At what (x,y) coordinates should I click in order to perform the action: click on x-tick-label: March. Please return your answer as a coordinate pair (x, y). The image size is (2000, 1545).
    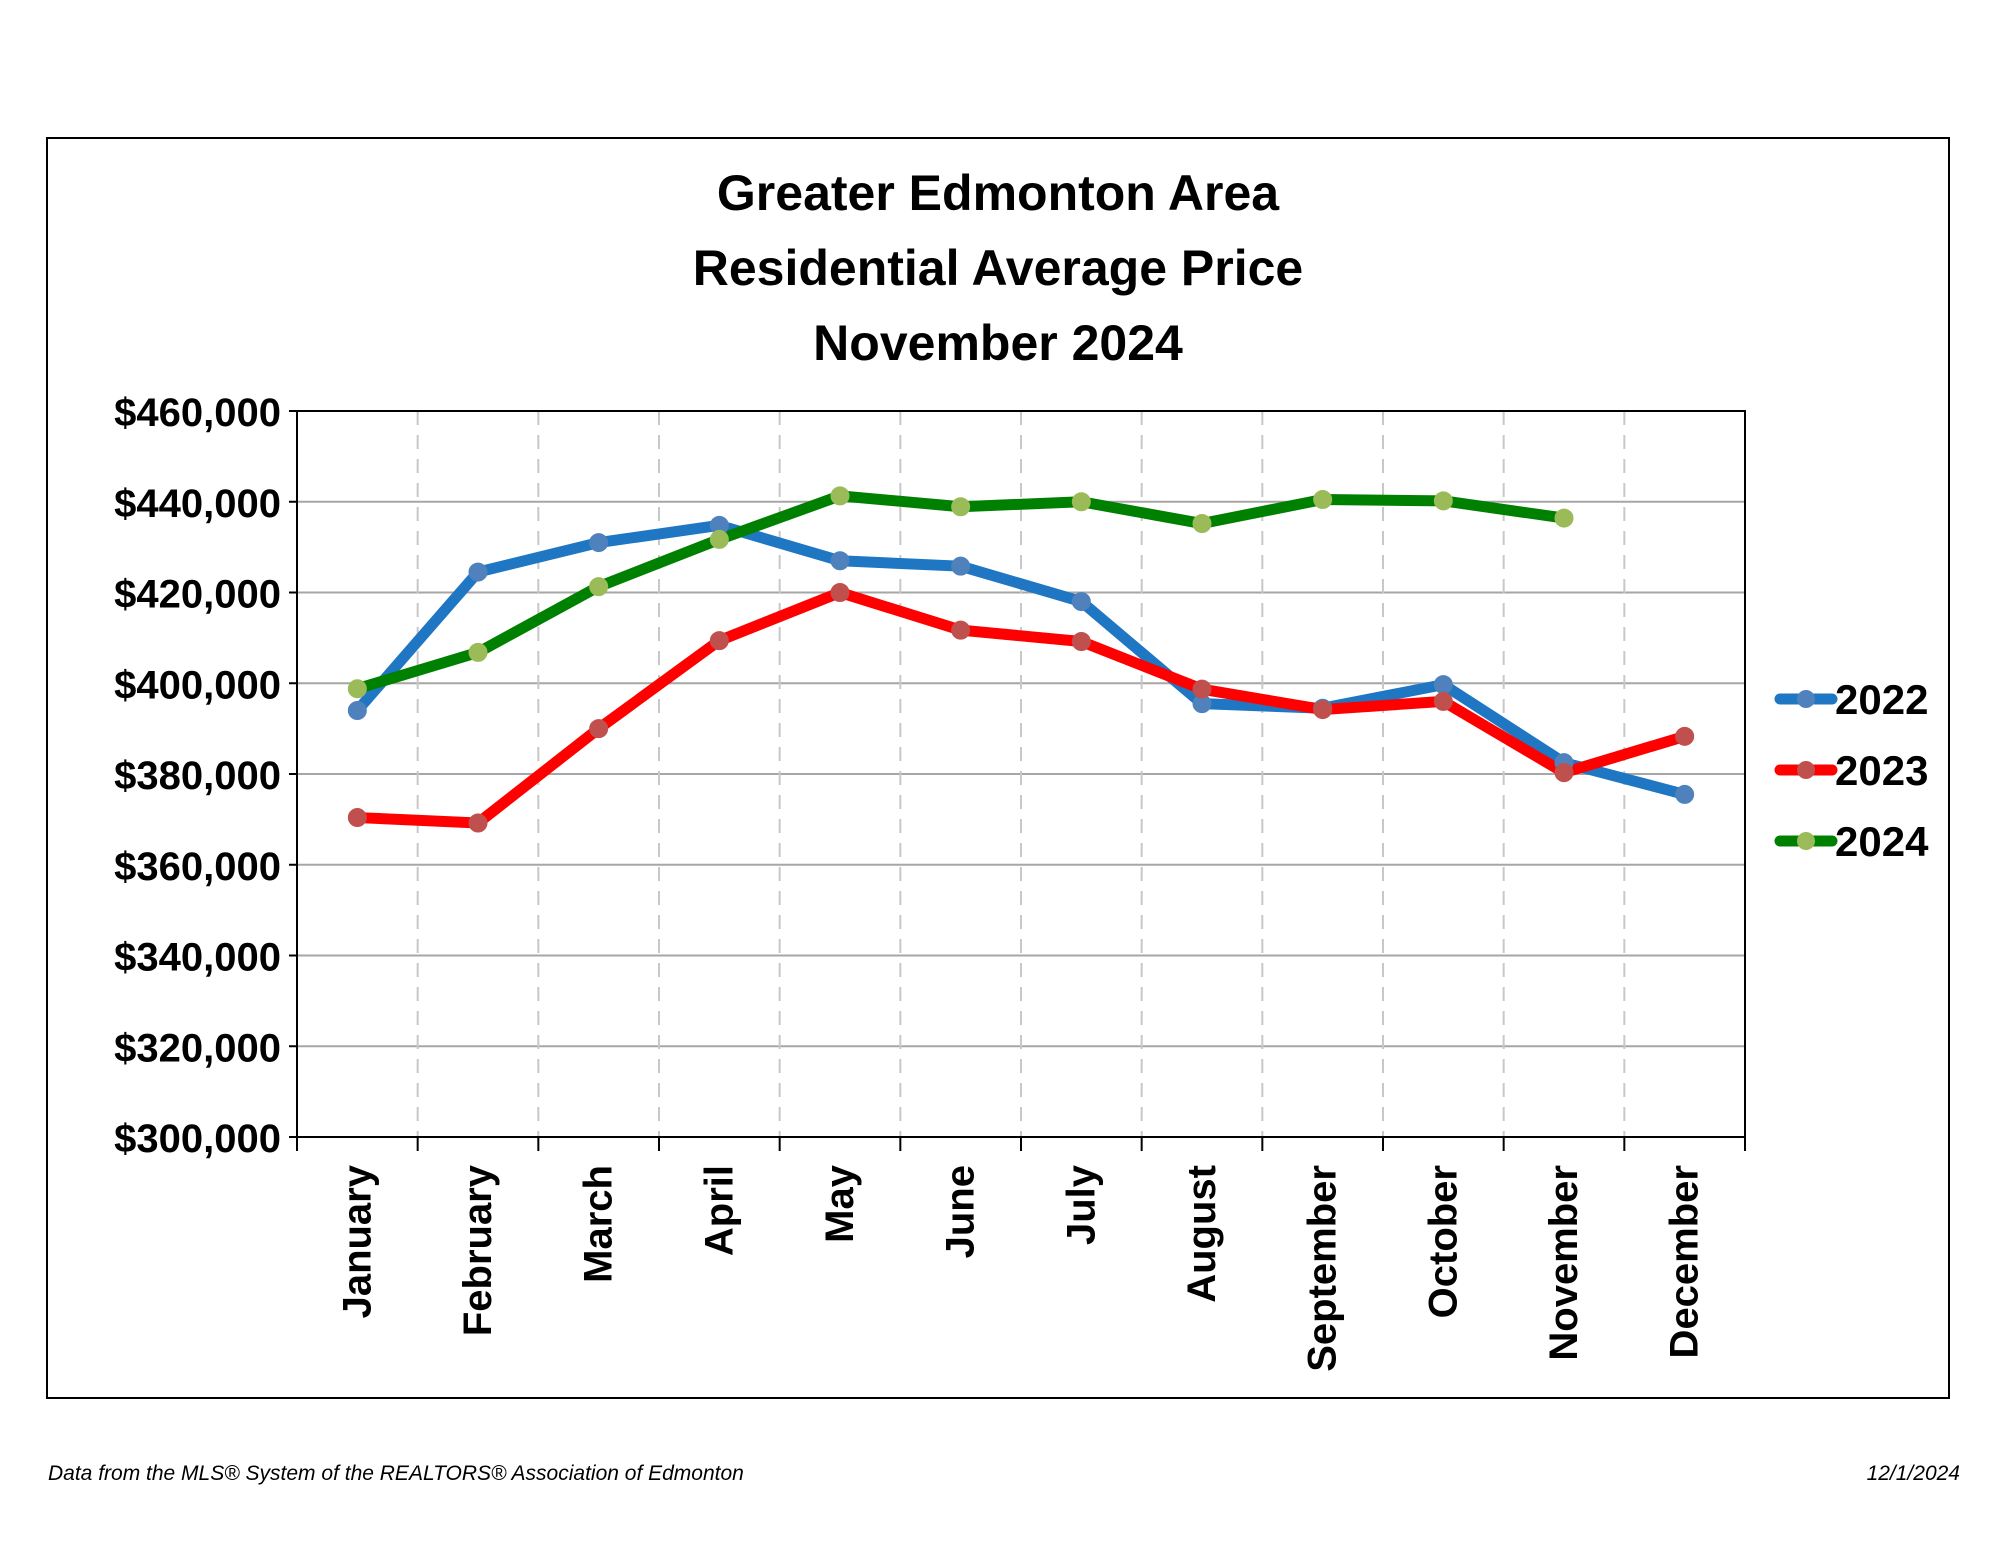
    Looking at the image, I should click on (599, 1224).